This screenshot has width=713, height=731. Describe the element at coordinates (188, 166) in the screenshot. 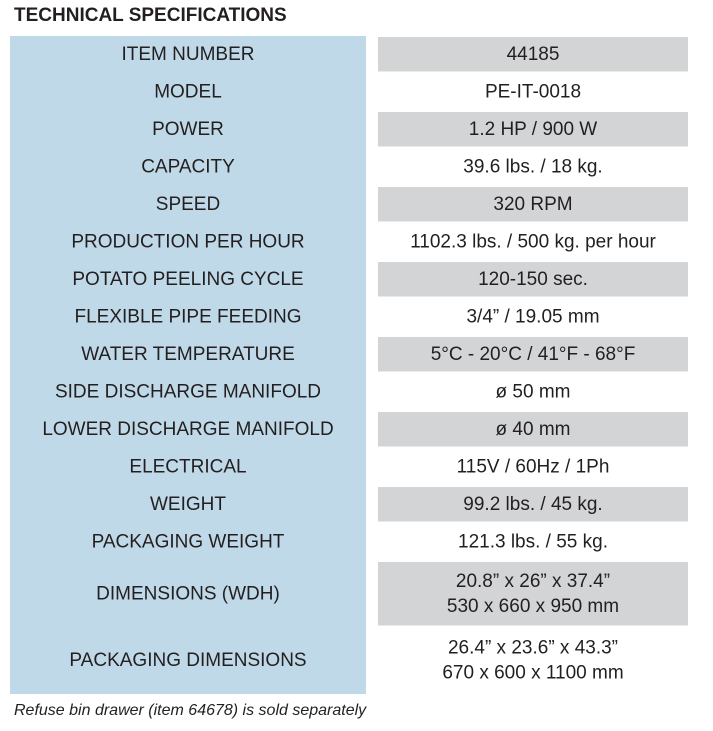

I see `spec-label: CAPACITY` at that location.